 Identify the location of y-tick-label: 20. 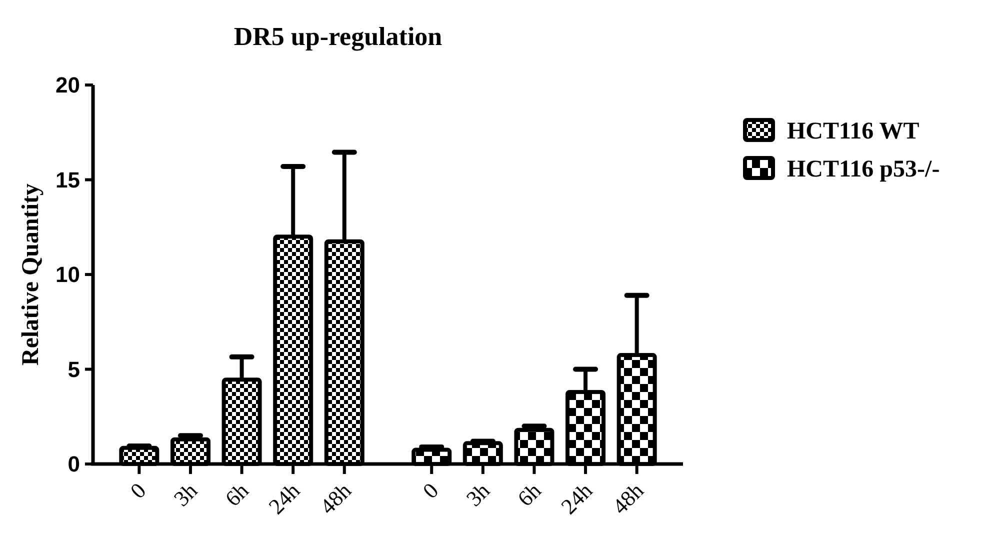
(68, 85).